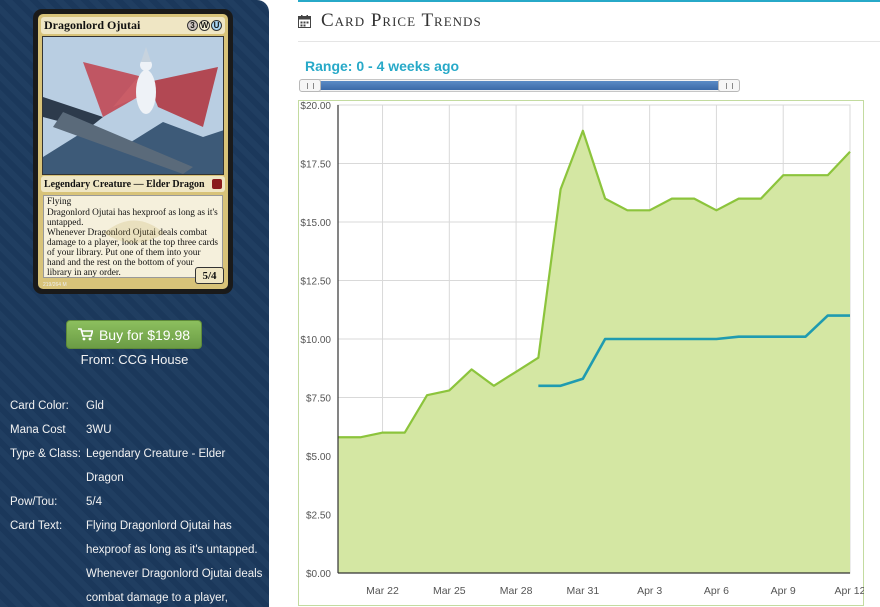 This screenshot has width=880, height=607. What do you see at coordinates (382, 66) in the screenshot?
I see `range-label: Range: 0 - 4 weeks ago` at bounding box center [382, 66].